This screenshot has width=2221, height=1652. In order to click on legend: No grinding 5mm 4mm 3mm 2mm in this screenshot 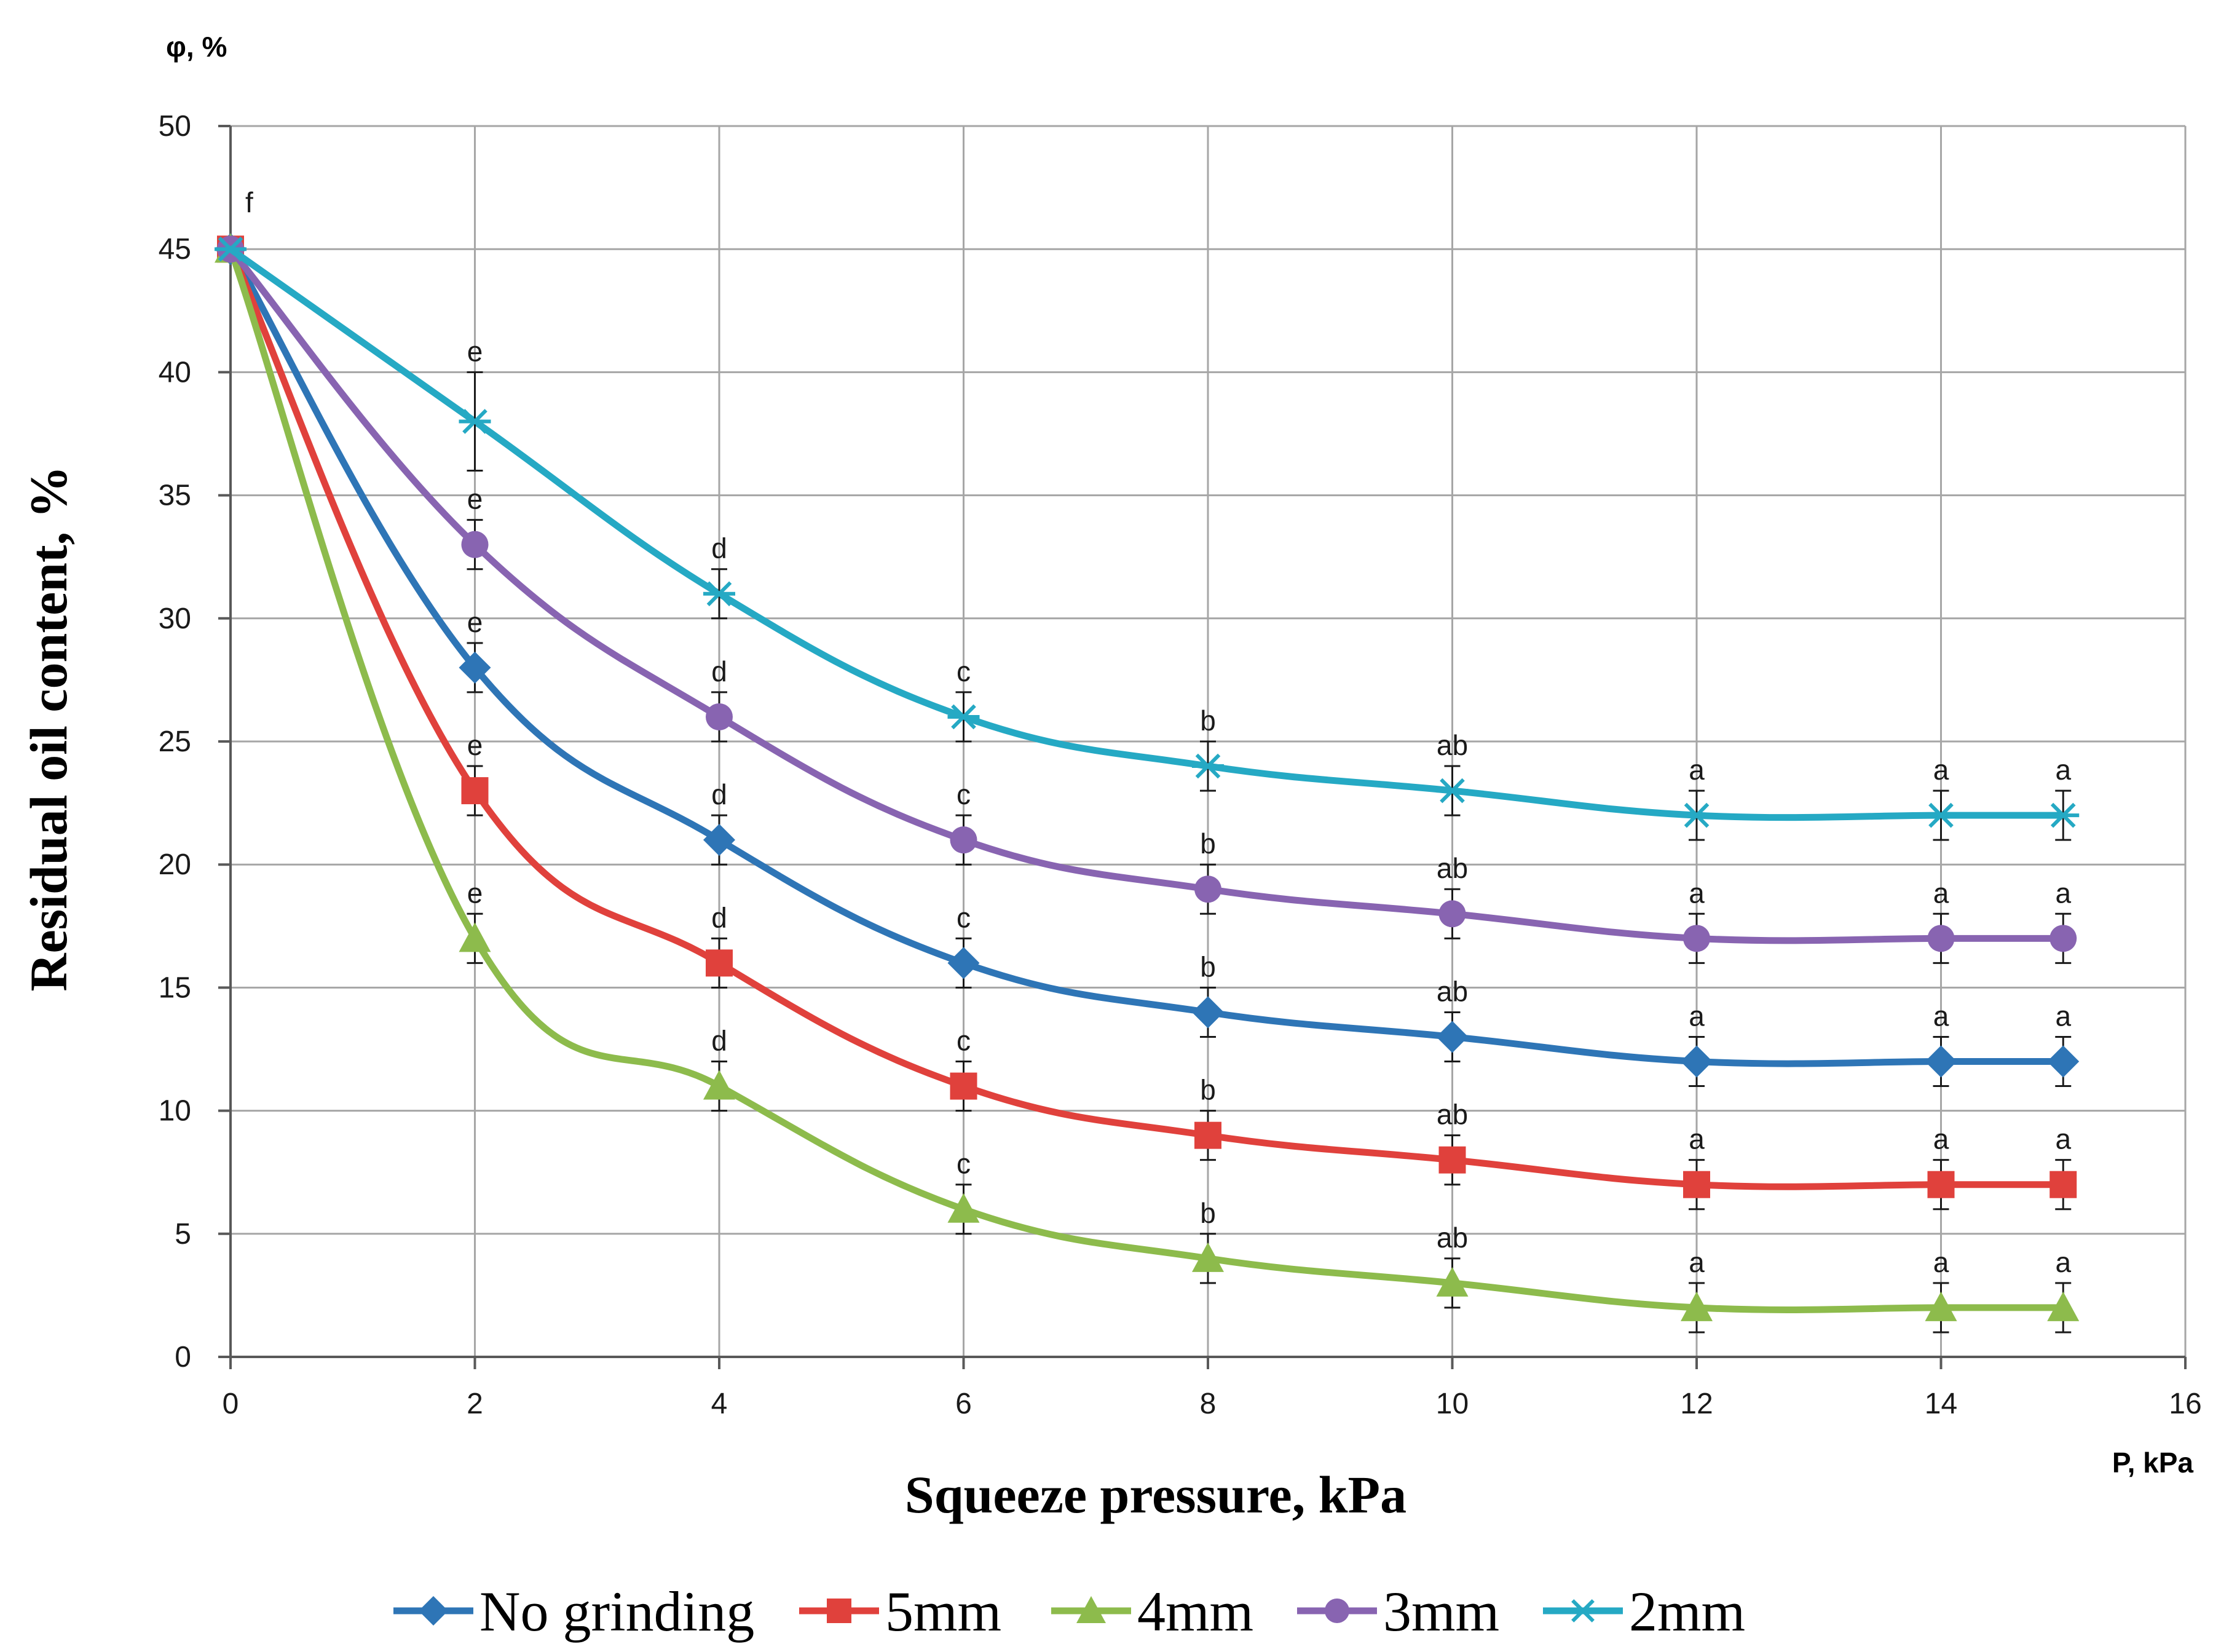, I will do `click(1069, 1611)`.